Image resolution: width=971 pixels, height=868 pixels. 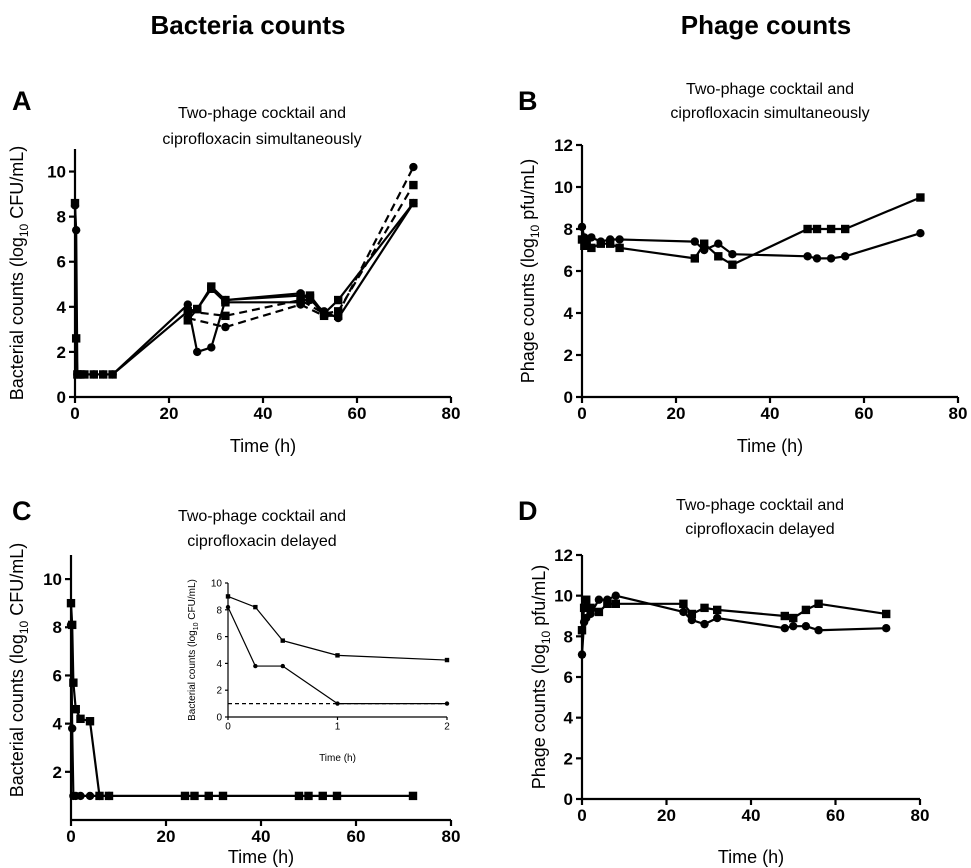 What do you see at coordinates (568, 271) in the screenshot?
I see `panel-b-y-tick-label: 6` at bounding box center [568, 271].